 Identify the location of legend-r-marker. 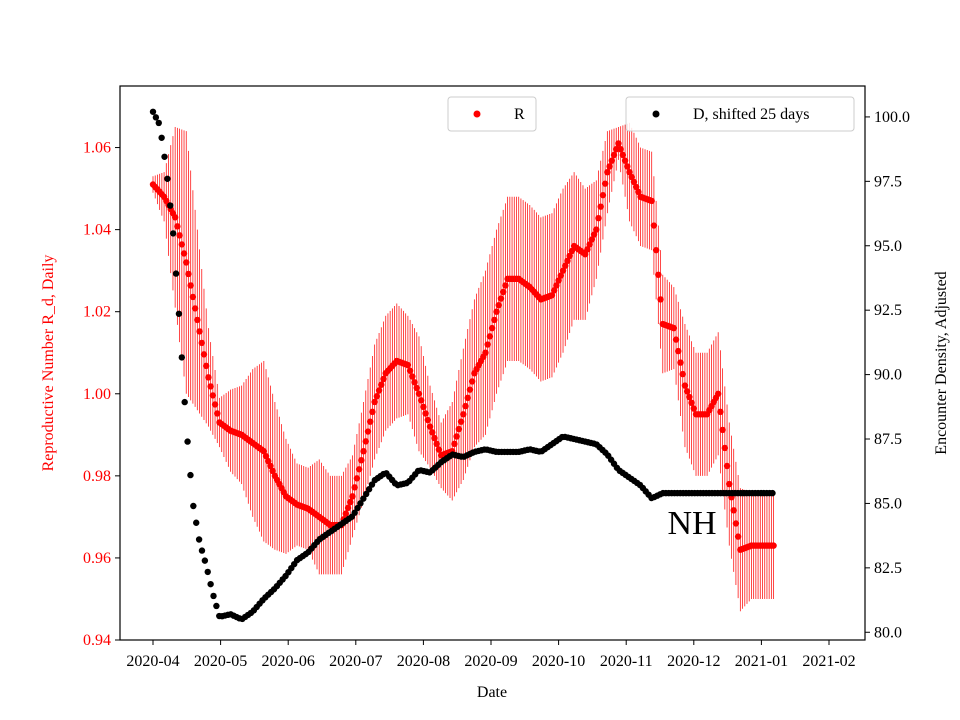
(477, 114).